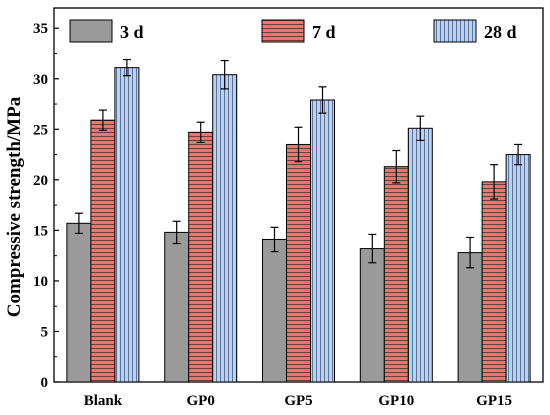 The image size is (550, 415). Describe the element at coordinates (494, 401) in the screenshot. I see `x-tick-label: GP15` at that location.